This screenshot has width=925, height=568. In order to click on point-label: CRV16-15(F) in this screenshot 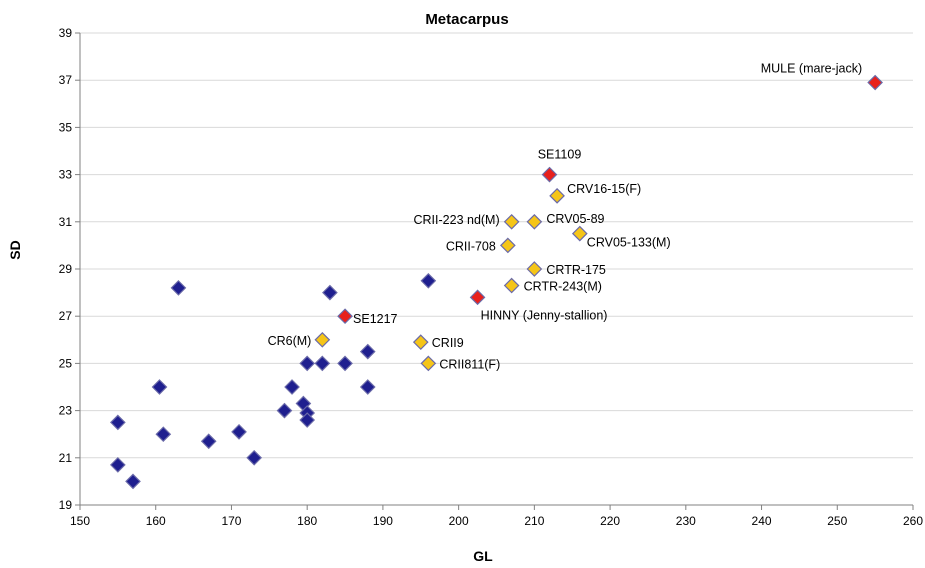, I will do `click(604, 189)`.